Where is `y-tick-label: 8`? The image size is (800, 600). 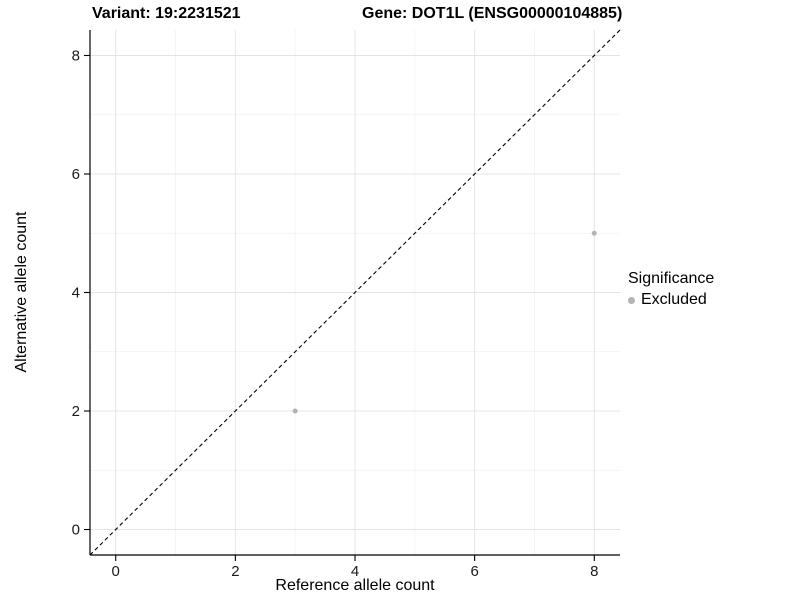
y-tick-label: 8 is located at coordinates (76, 55).